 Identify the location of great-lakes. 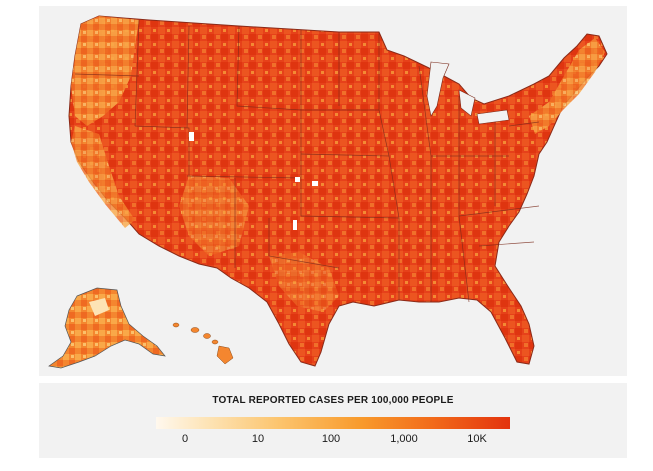
(468, 93).